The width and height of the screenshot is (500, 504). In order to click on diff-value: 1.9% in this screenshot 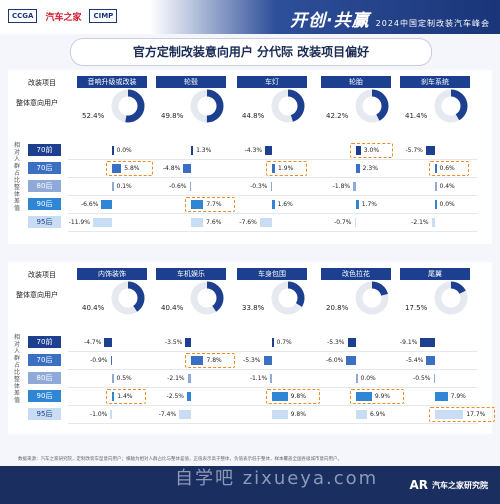, I will do `click(286, 168)`.